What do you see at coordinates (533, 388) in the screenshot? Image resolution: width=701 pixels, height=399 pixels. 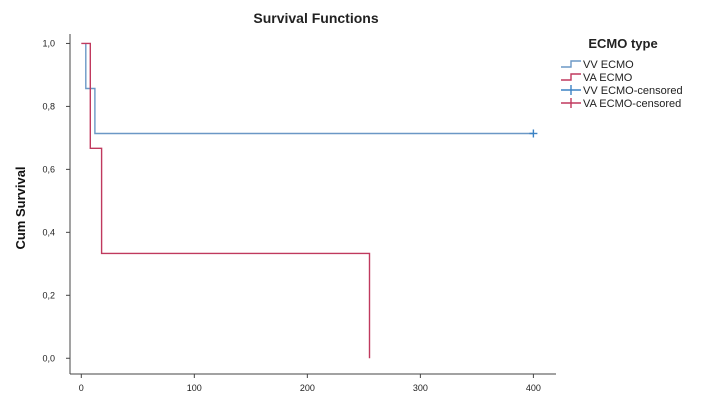 I see `x-tick-label: 400` at bounding box center [533, 388].